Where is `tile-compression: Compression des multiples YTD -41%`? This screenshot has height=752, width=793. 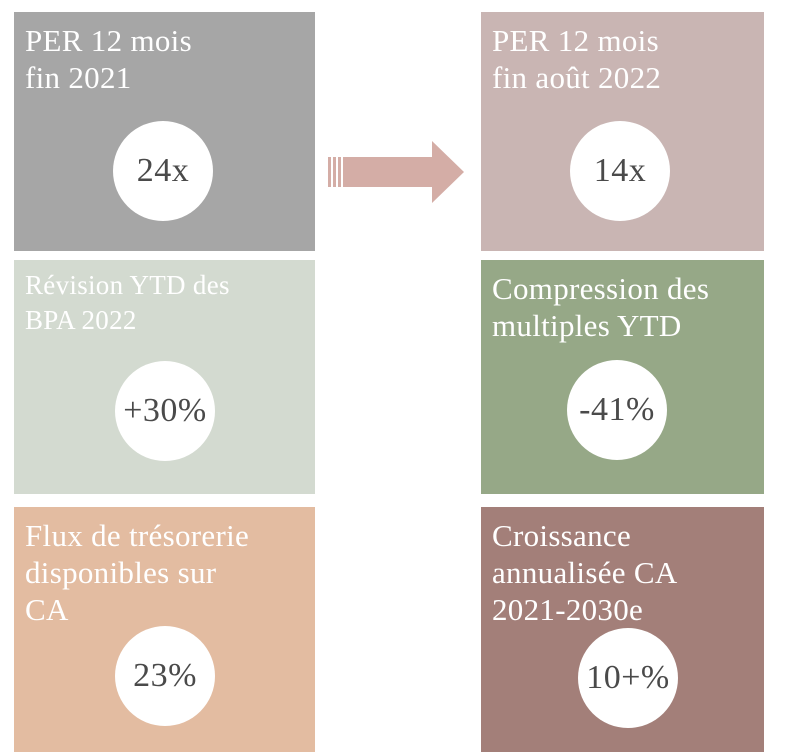
tile-compression: Compression des multiples YTD -41% is located at coordinates (622, 377).